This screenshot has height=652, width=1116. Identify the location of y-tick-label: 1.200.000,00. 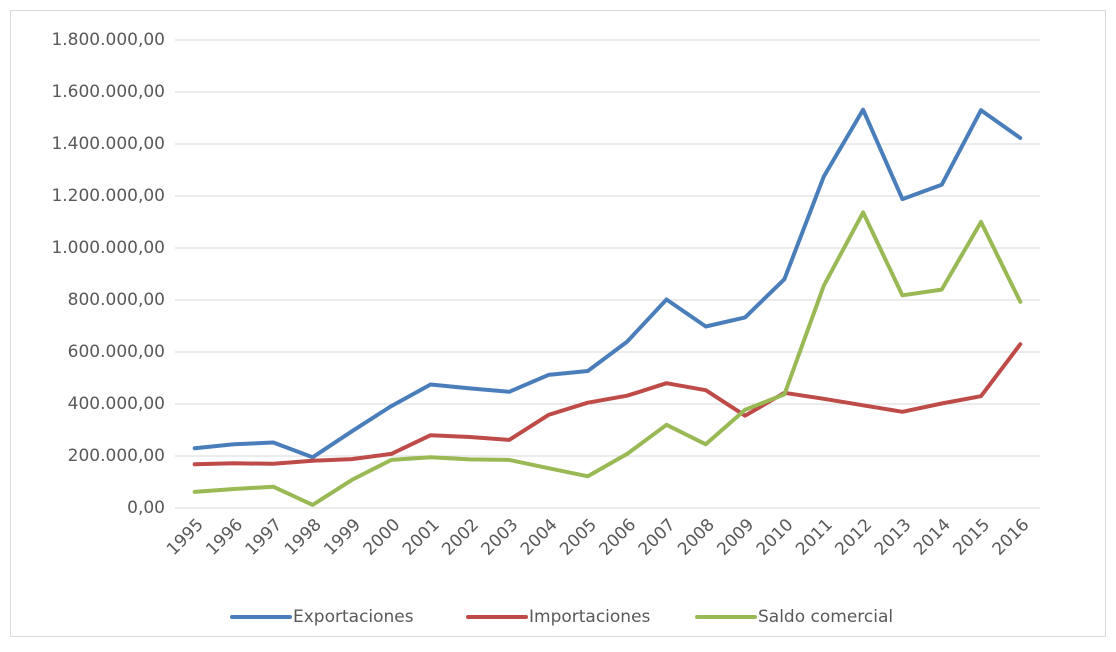
(108, 196).